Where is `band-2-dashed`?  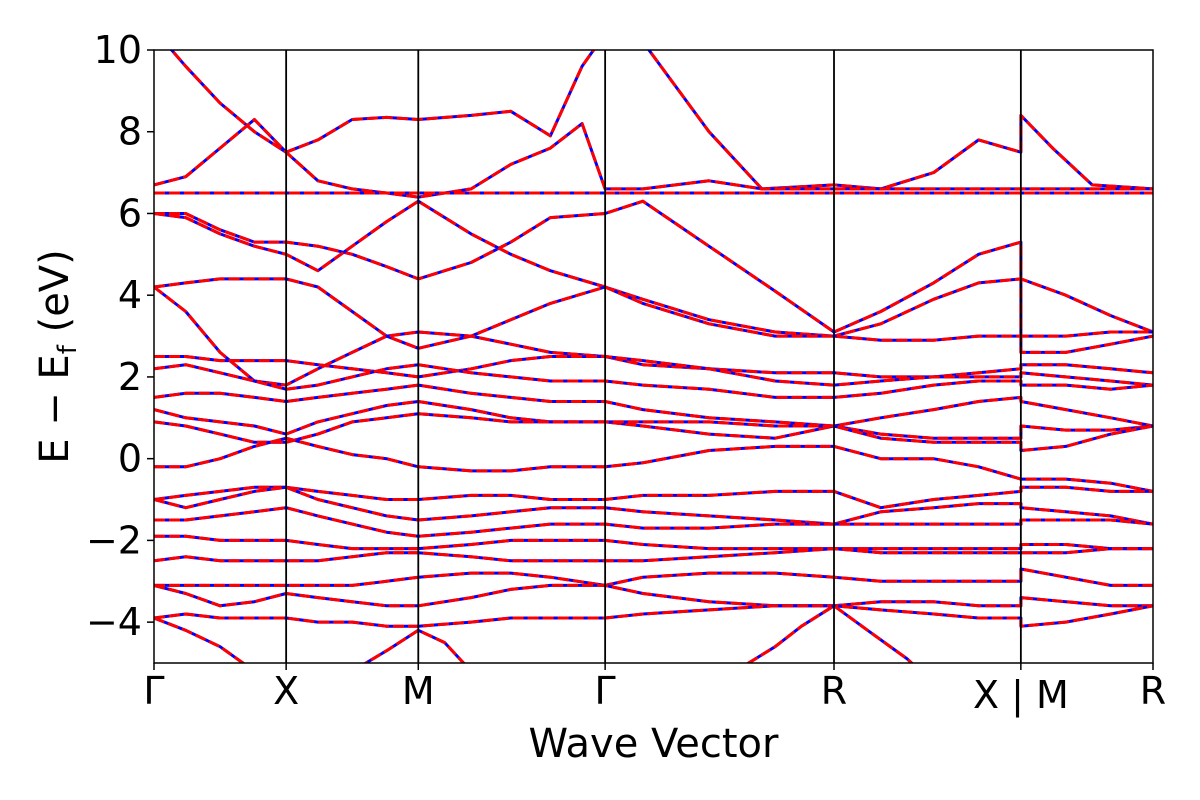 band-2-dashed is located at coordinates (653, 158).